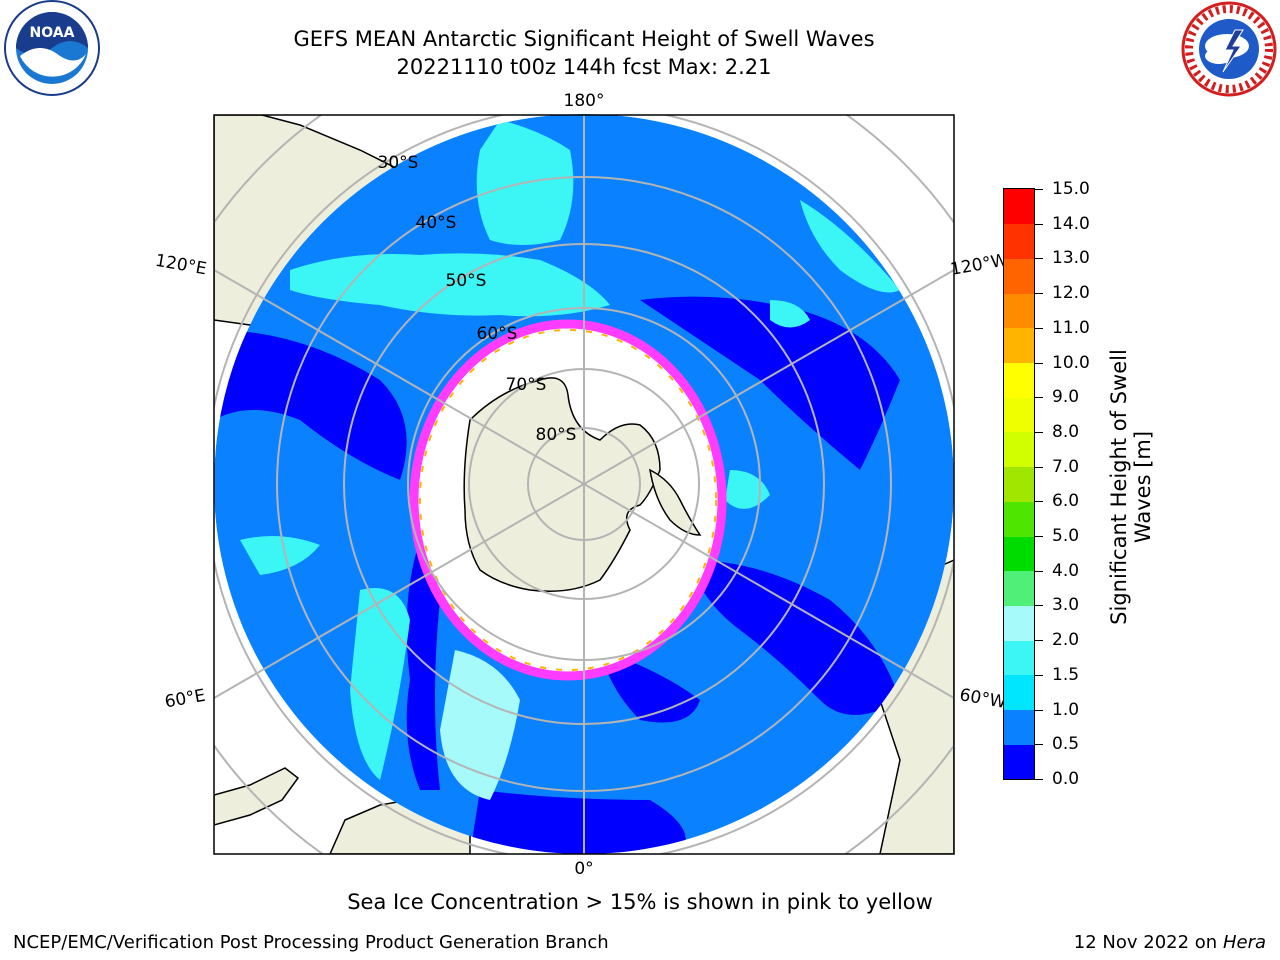 The height and width of the screenshot is (960, 1280). I want to click on colorbar-tick-label: 14.0, so click(1071, 223).